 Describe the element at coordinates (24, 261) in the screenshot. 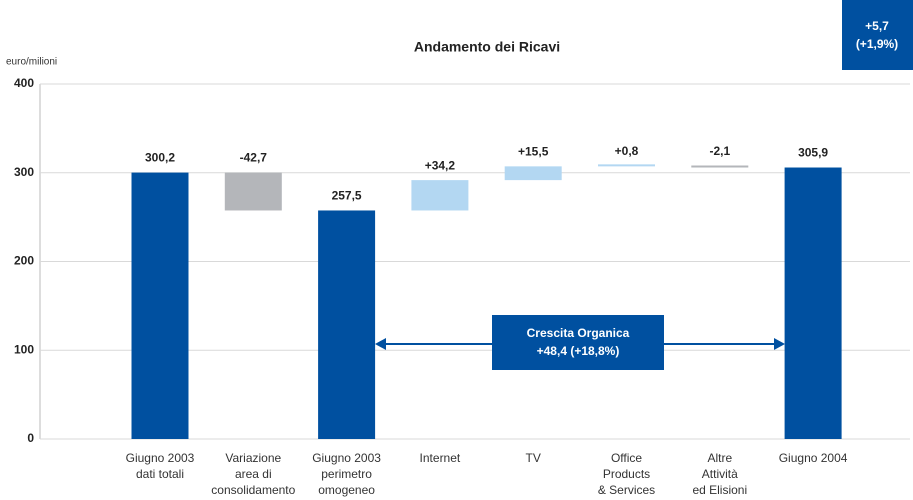

I see `y-tick-label: 200` at that location.